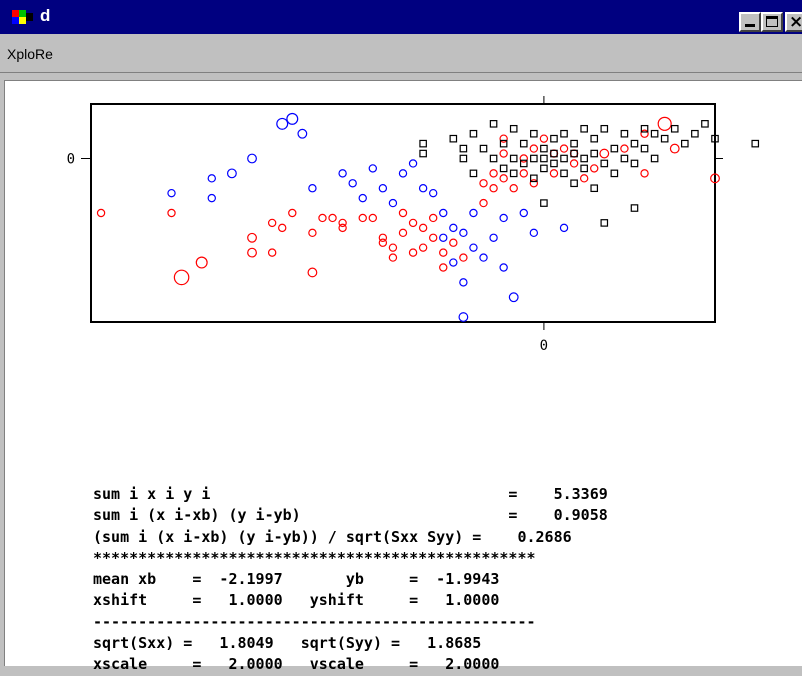 This screenshot has width=802, height=676. What do you see at coordinates (71, 160) in the screenshot?
I see `y-tick-label: 0` at bounding box center [71, 160].